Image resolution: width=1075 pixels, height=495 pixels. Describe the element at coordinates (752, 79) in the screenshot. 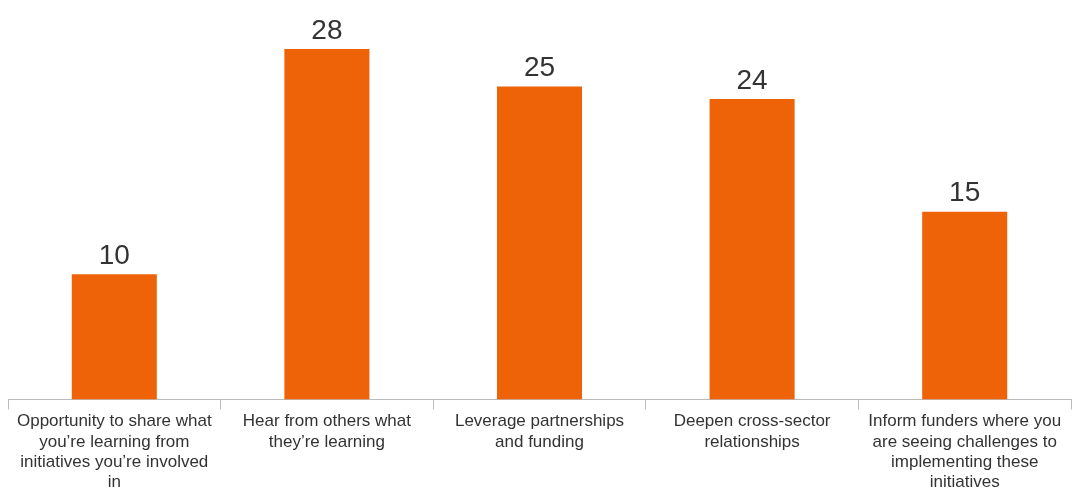

I see `data-label: 24` at that location.